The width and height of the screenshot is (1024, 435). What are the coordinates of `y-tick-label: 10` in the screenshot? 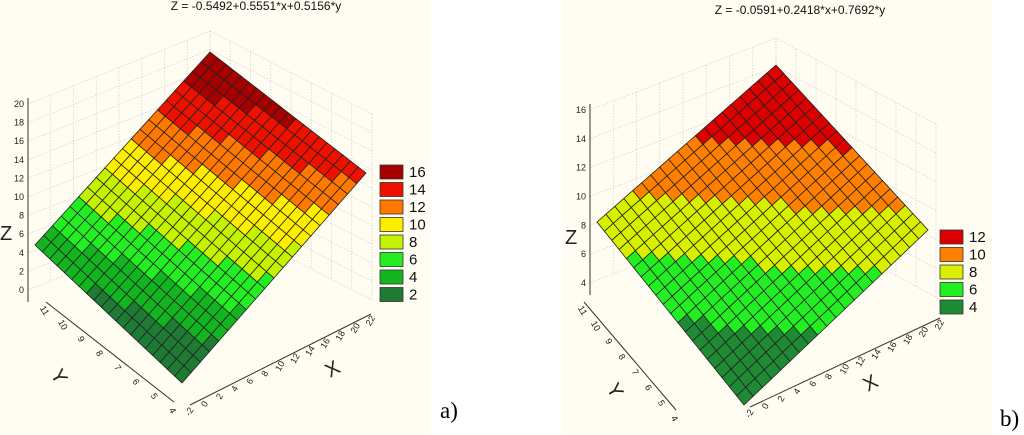 It's located at (596, 326).